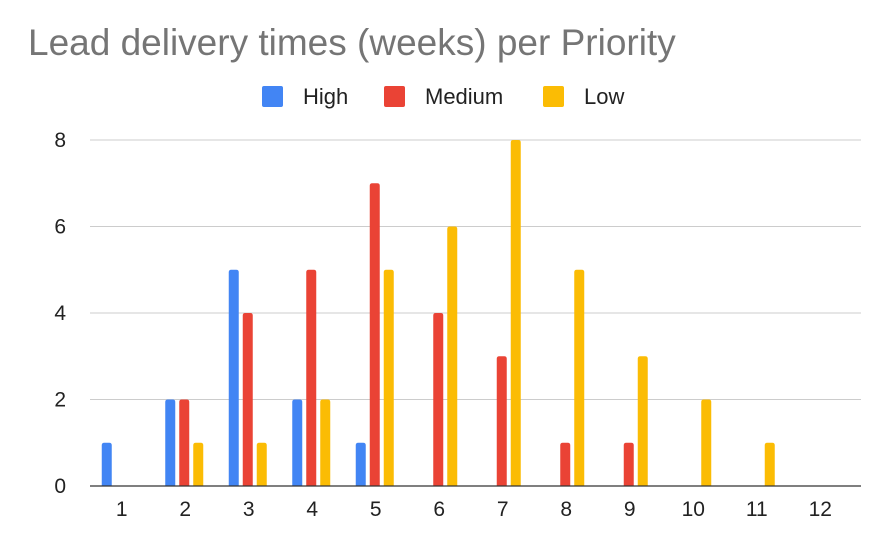  Describe the element at coordinates (630, 509) in the screenshot. I see `x-tick-label: 9` at that location.